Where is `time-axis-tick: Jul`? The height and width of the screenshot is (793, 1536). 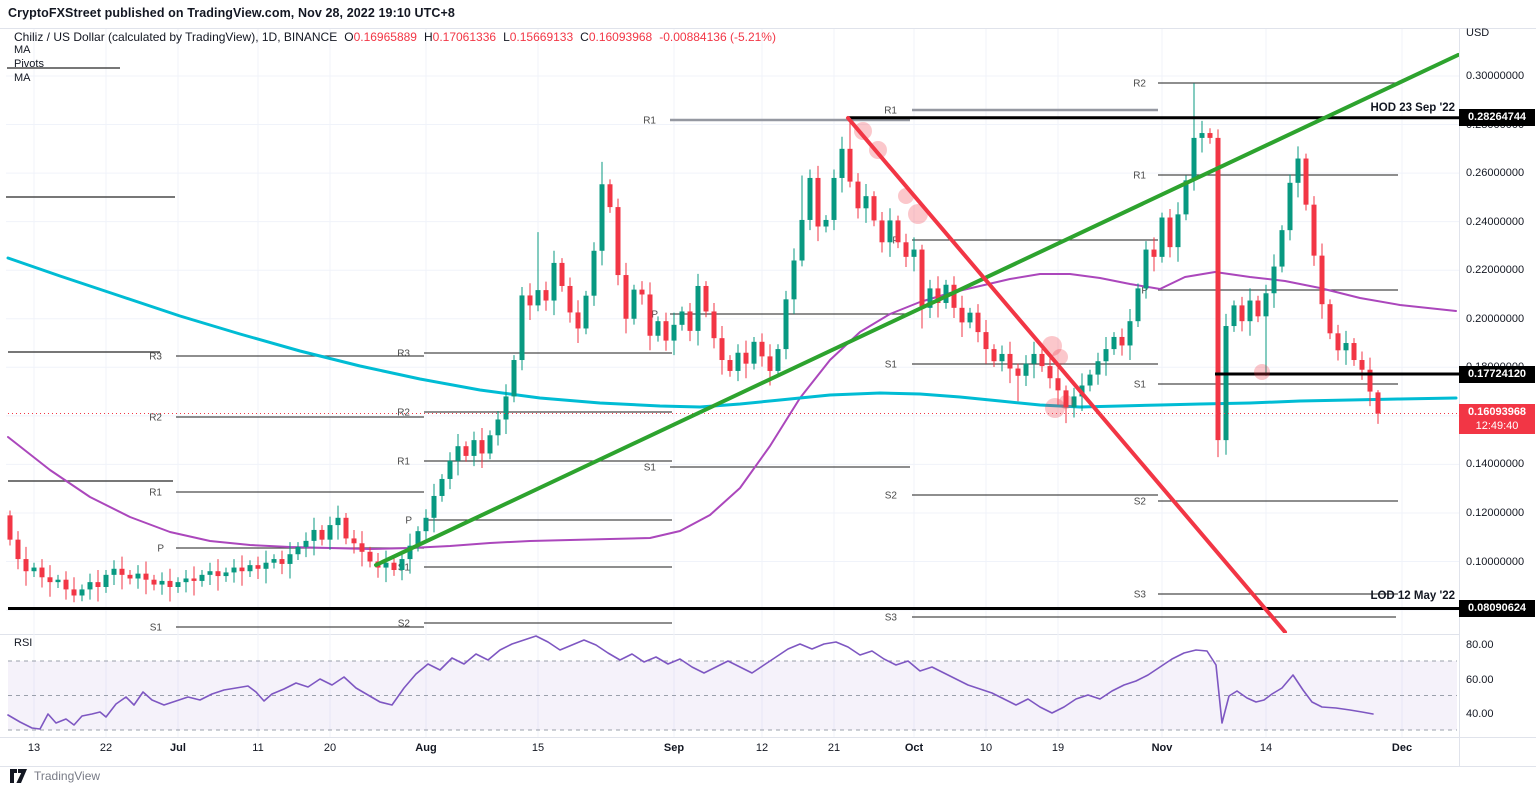 time-axis-tick: Jul is located at coordinates (178, 748).